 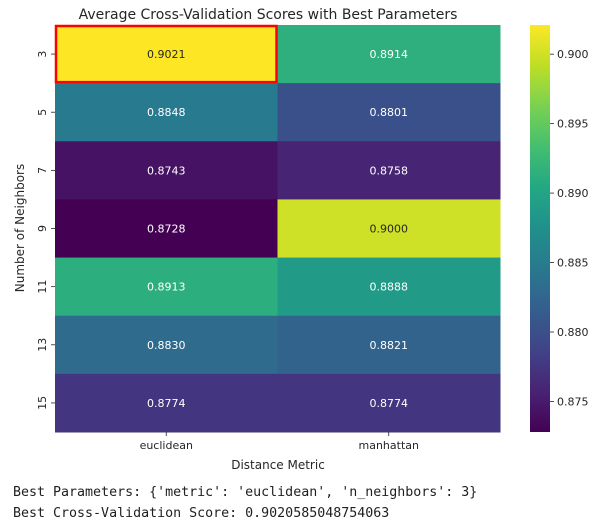 What do you see at coordinates (20, 228) in the screenshot?
I see `y-axis-label: Number of Neighbors` at bounding box center [20, 228].